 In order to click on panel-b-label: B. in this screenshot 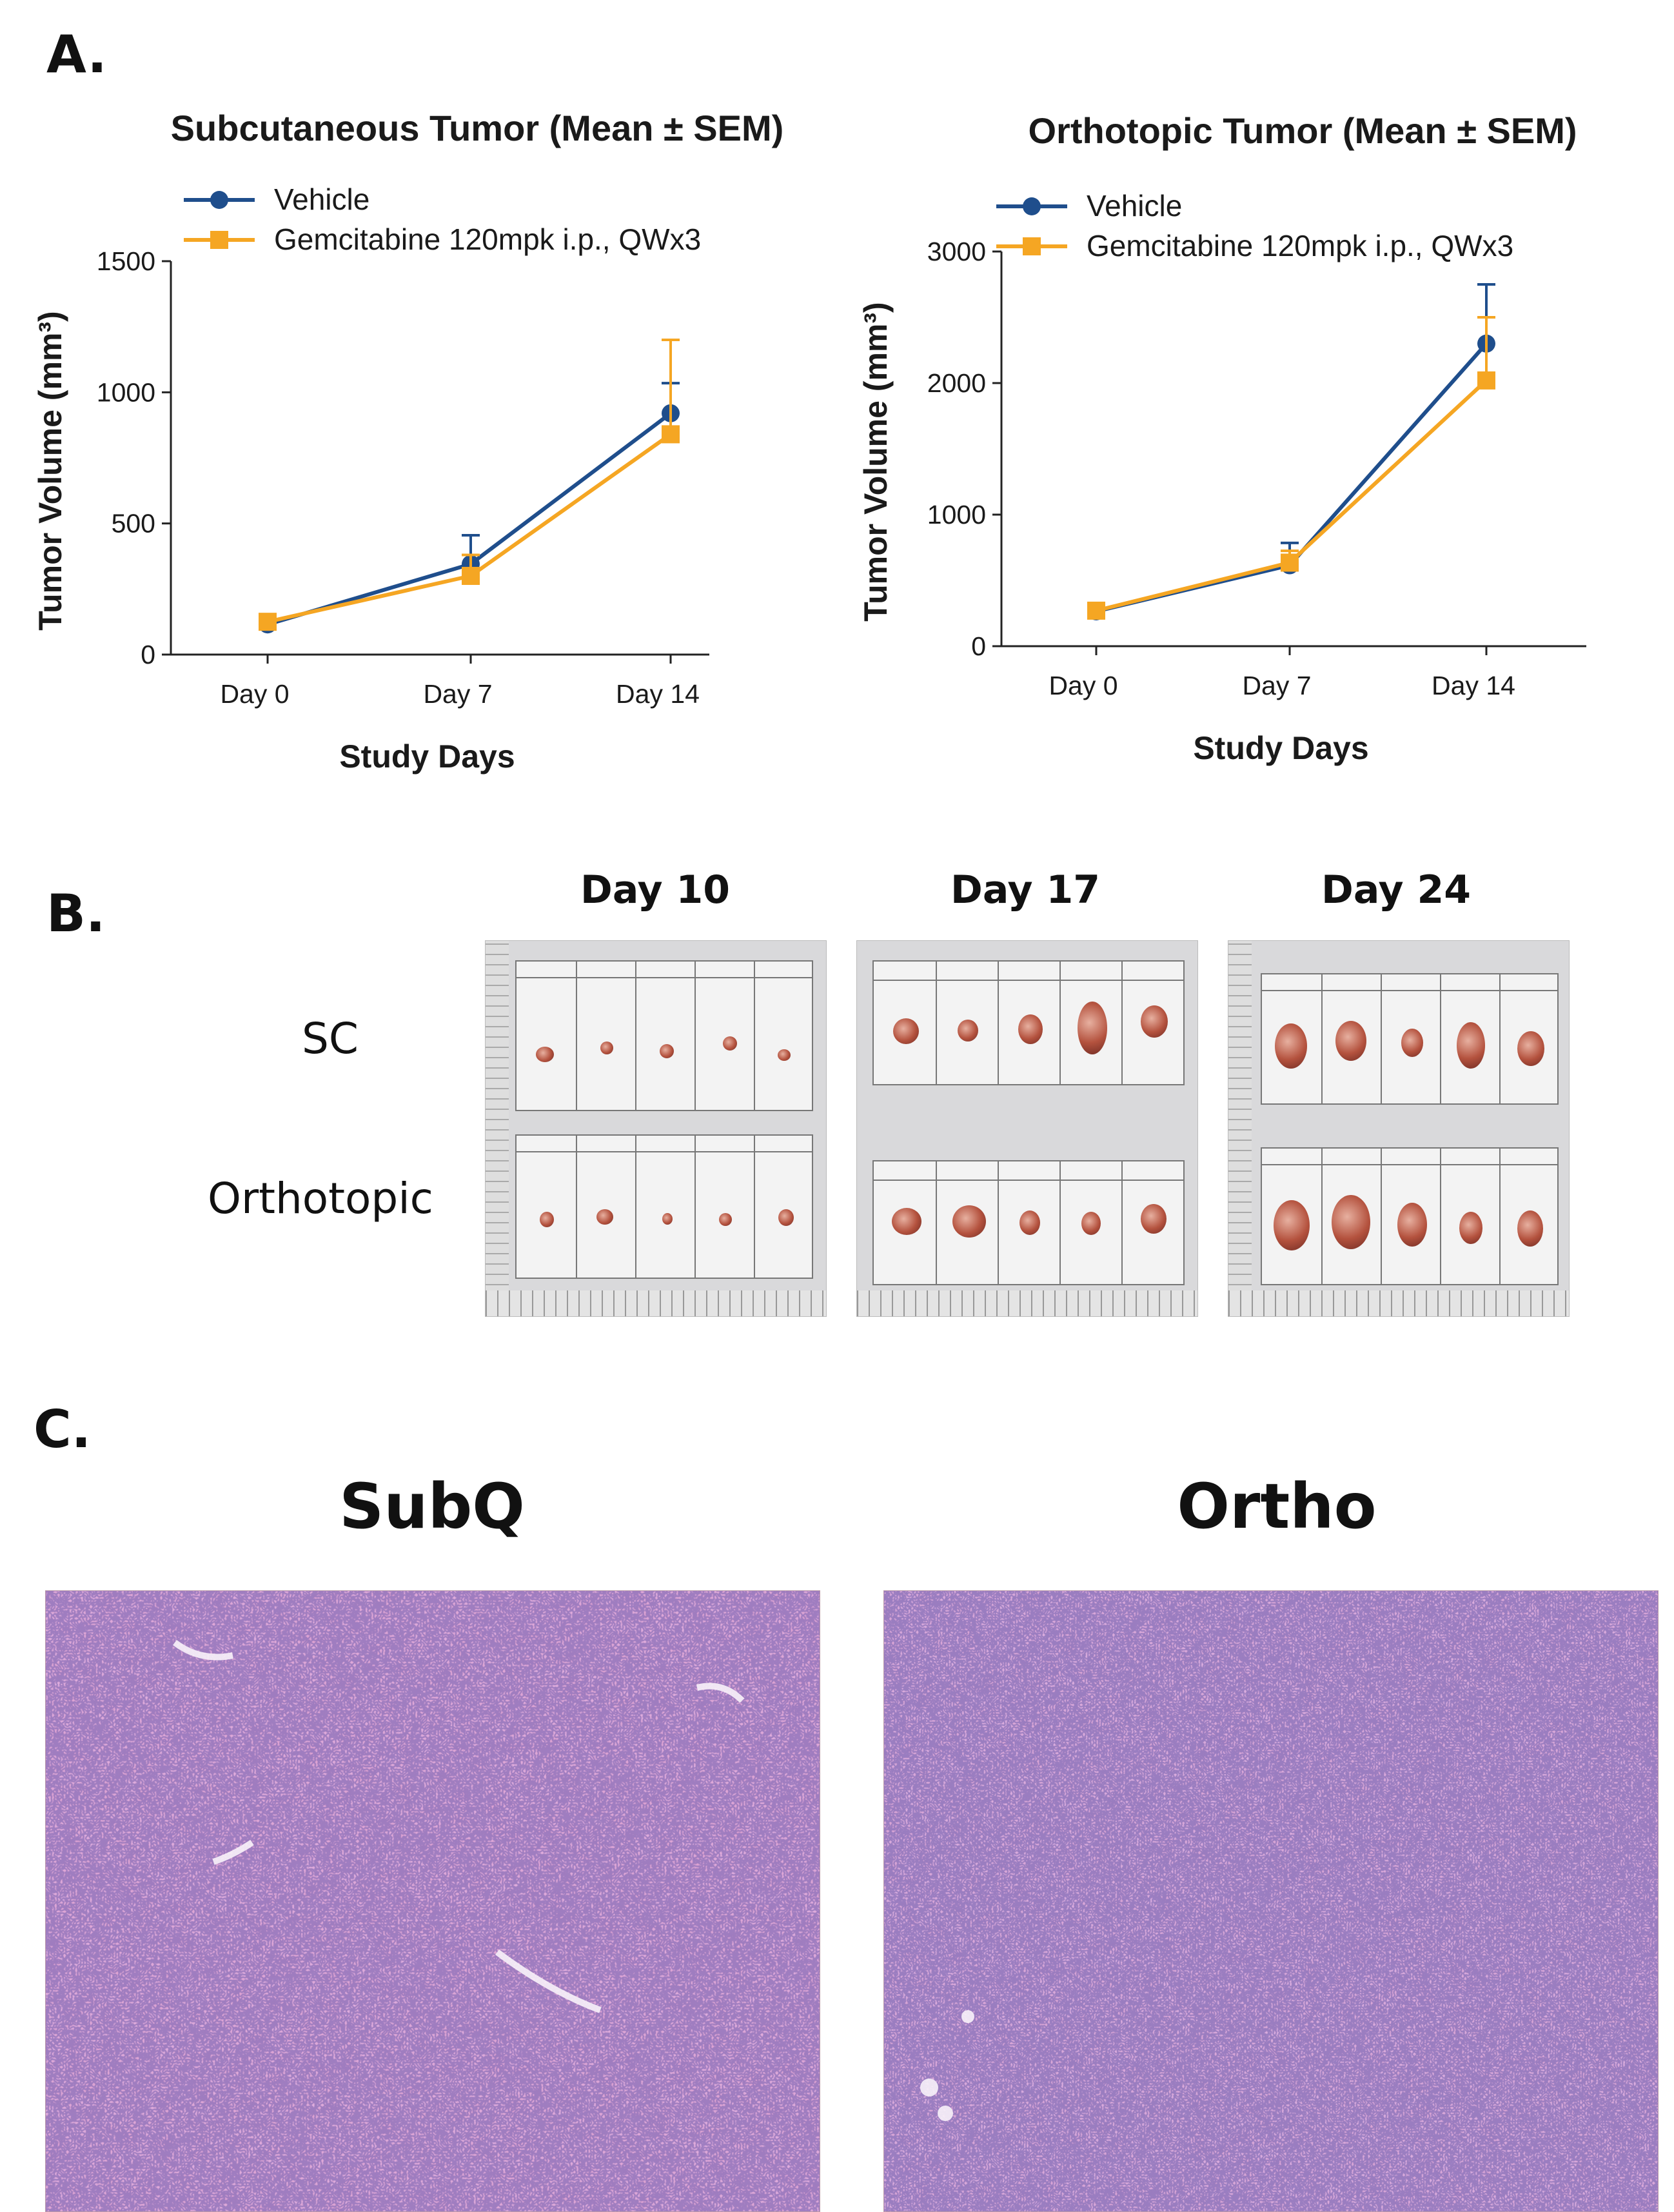, I will do `click(76, 913)`.